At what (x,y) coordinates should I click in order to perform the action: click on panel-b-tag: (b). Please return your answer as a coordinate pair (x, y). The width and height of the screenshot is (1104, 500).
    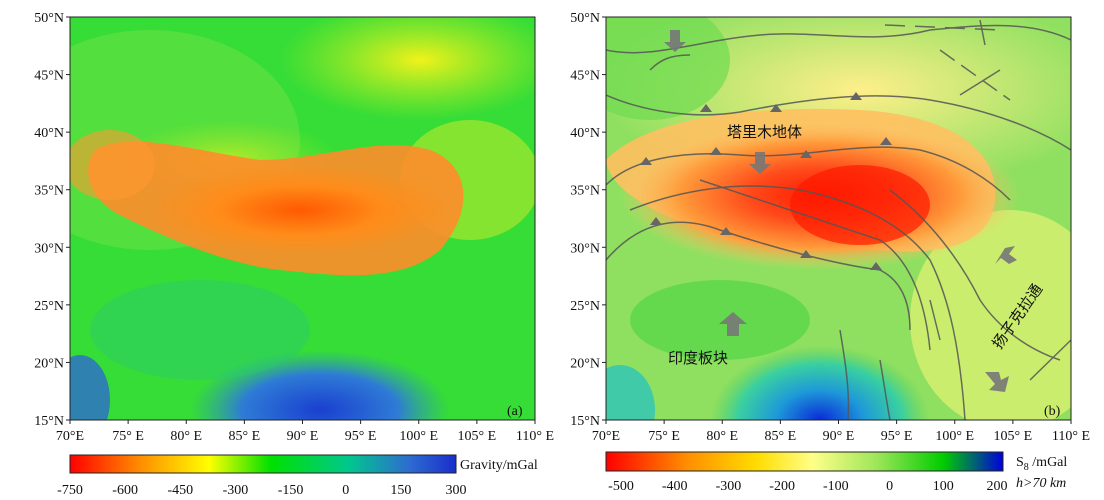
    Looking at the image, I should click on (1052, 411).